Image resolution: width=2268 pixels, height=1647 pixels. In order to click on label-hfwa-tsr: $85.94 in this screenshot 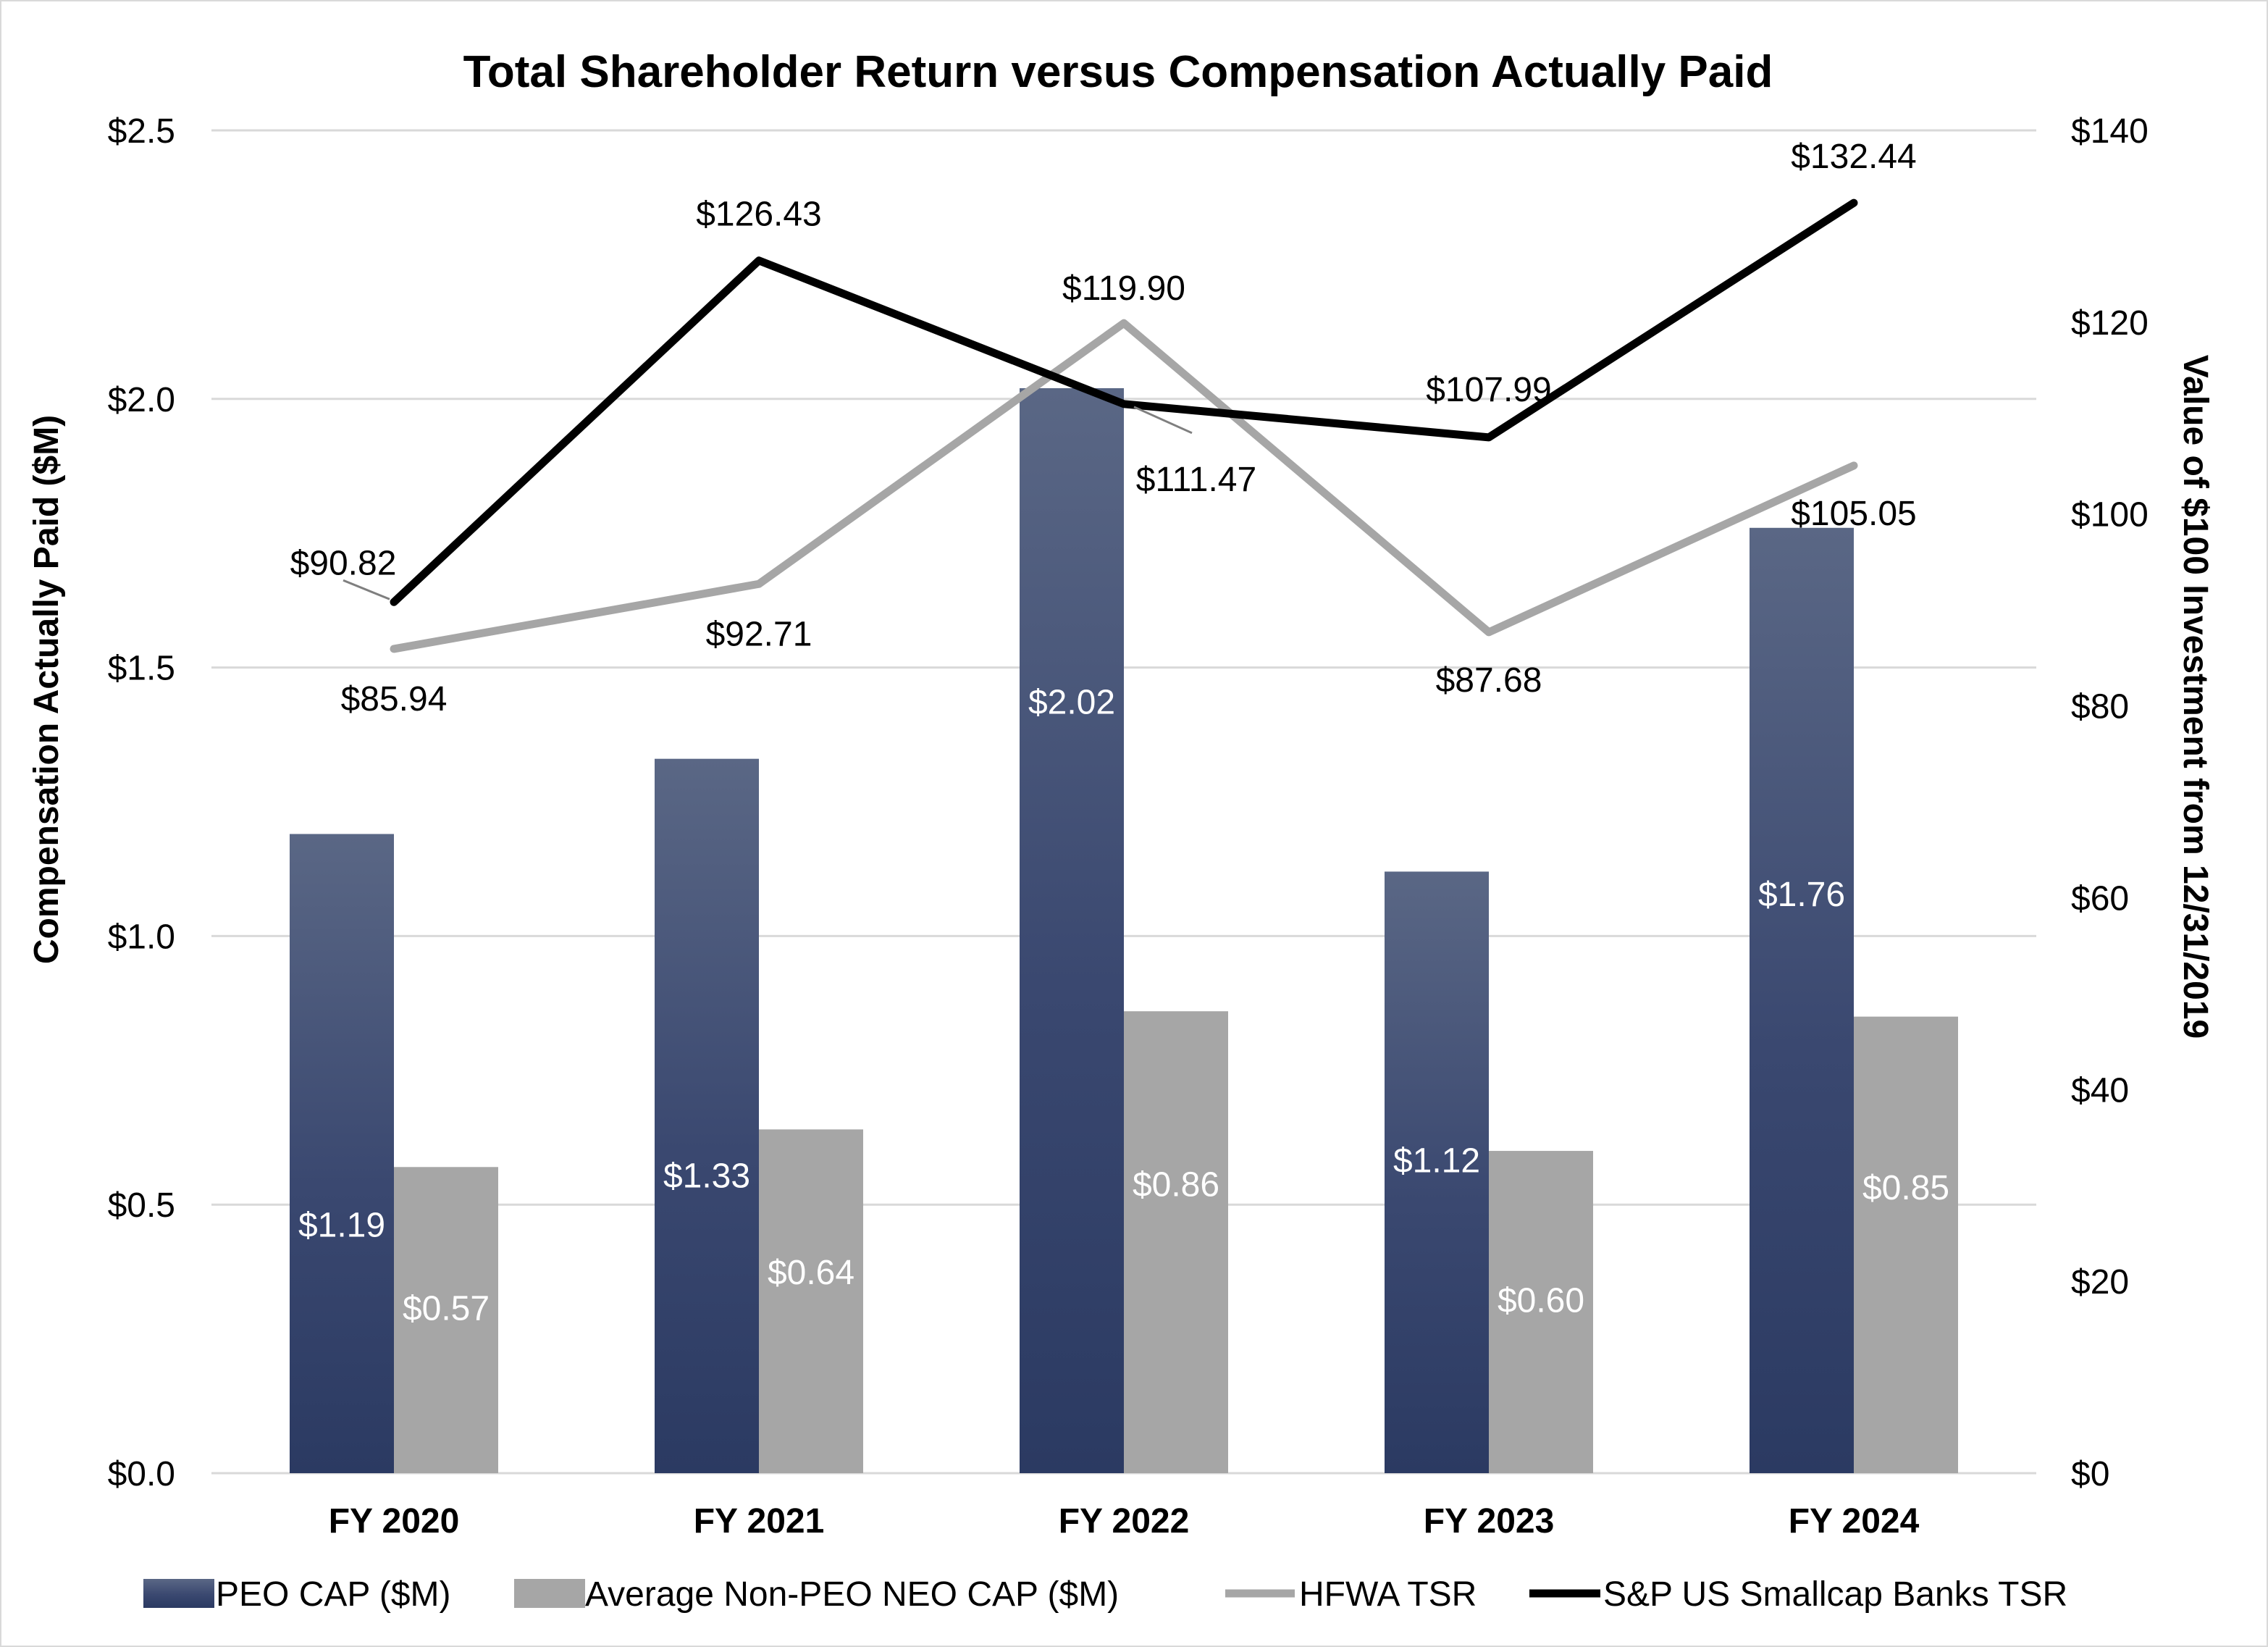, I will do `click(394, 699)`.